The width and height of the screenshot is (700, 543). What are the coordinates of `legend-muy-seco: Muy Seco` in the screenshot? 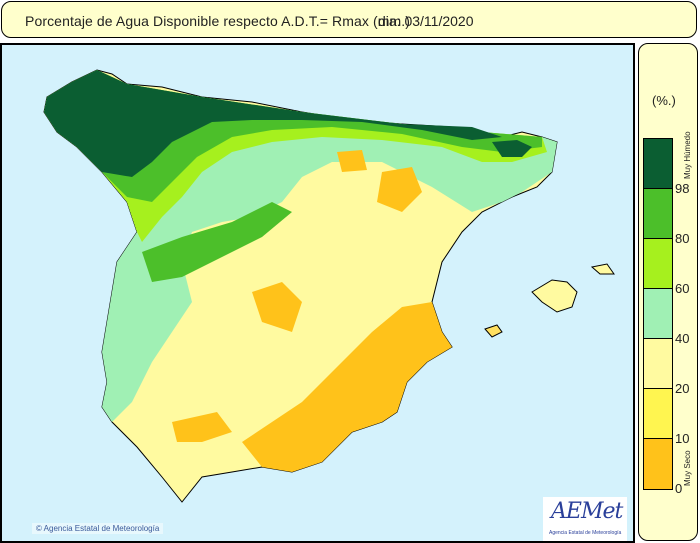 It's located at (687, 468).